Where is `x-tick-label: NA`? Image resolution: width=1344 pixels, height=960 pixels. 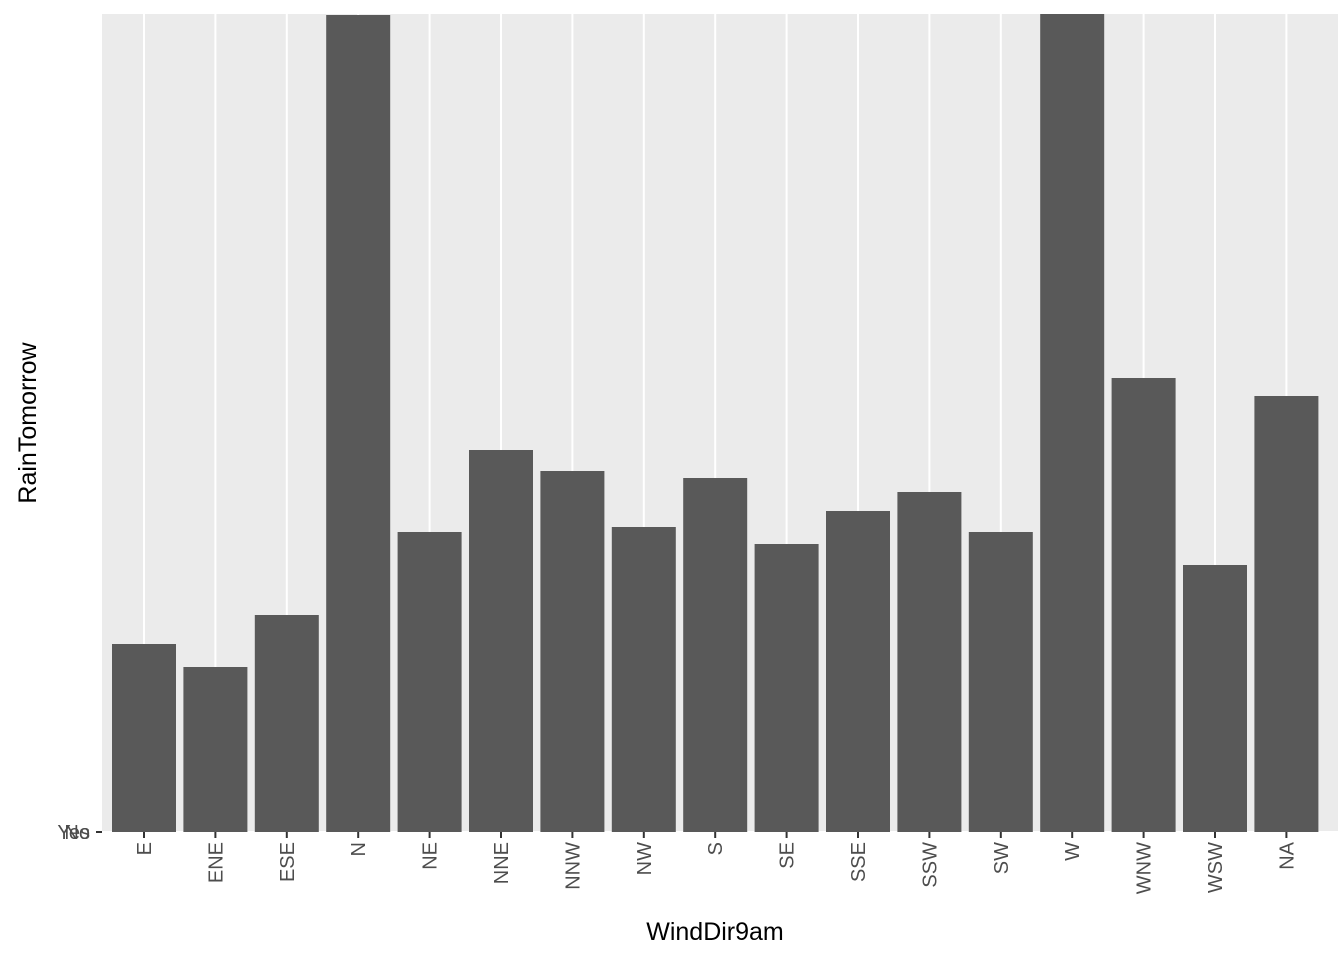
x-tick-label: NA is located at coordinates (1287, 855).